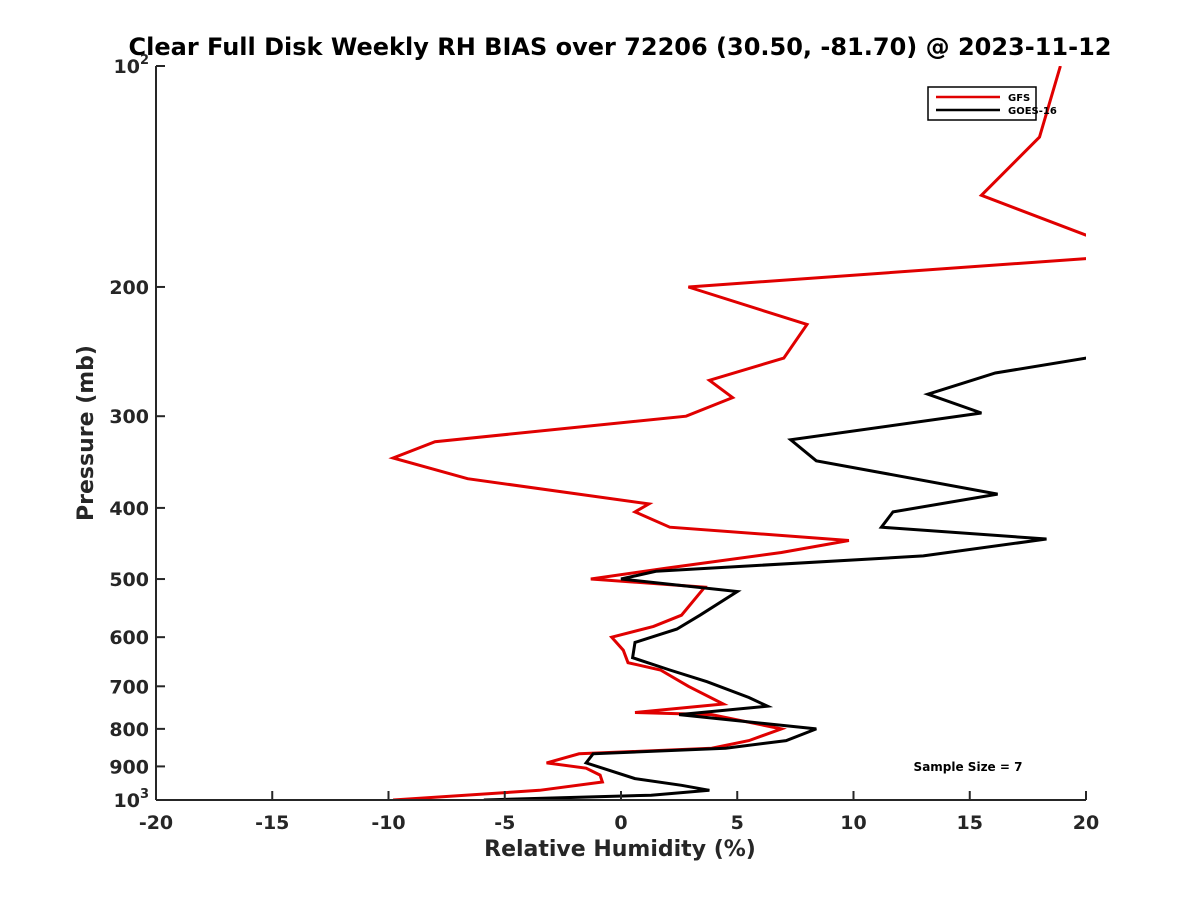 The image size is (1200, 900). Describe the element at coordinates (620, 849) in the screenshot. I see `x-axis-label: Relative Humidity (%)` at that location.